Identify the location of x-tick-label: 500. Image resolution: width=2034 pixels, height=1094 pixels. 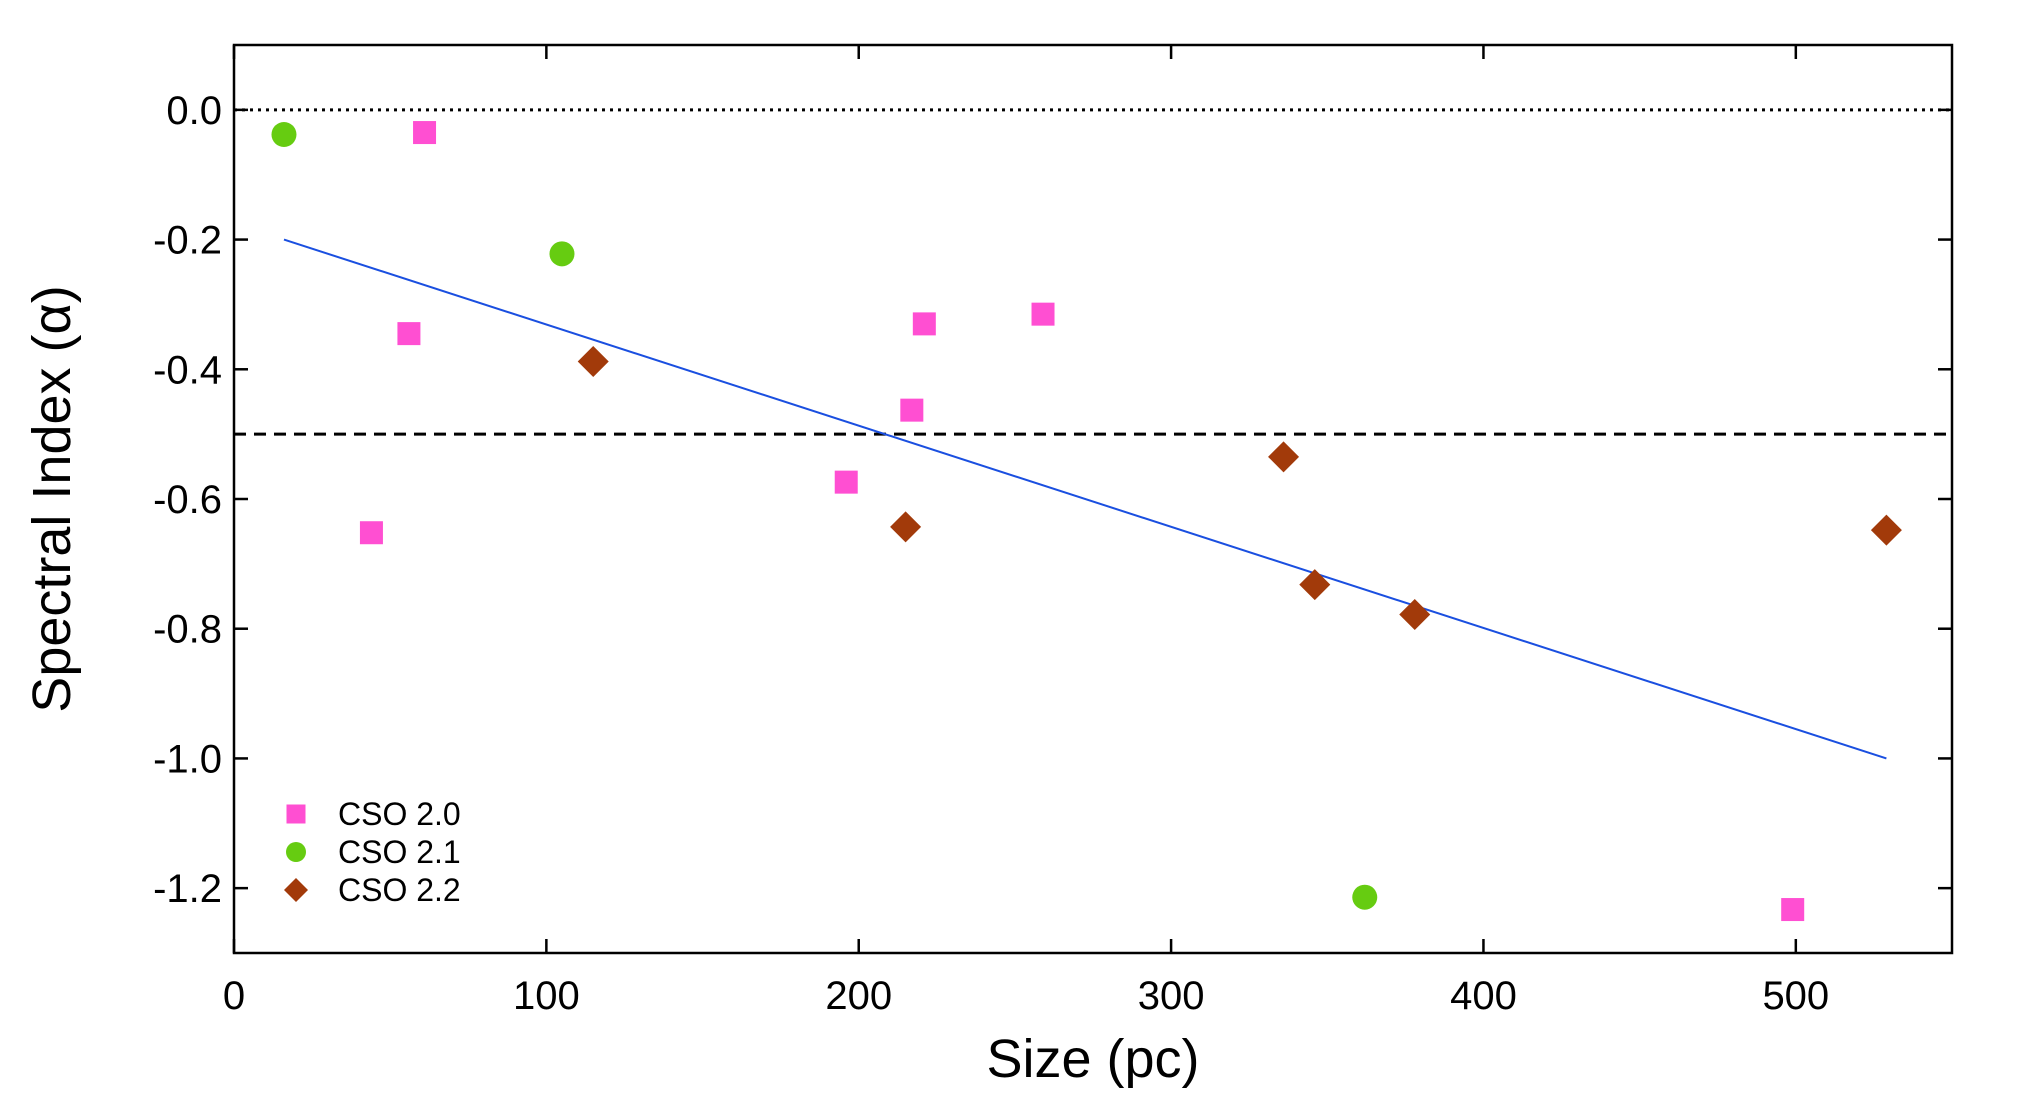
(1795, 996).